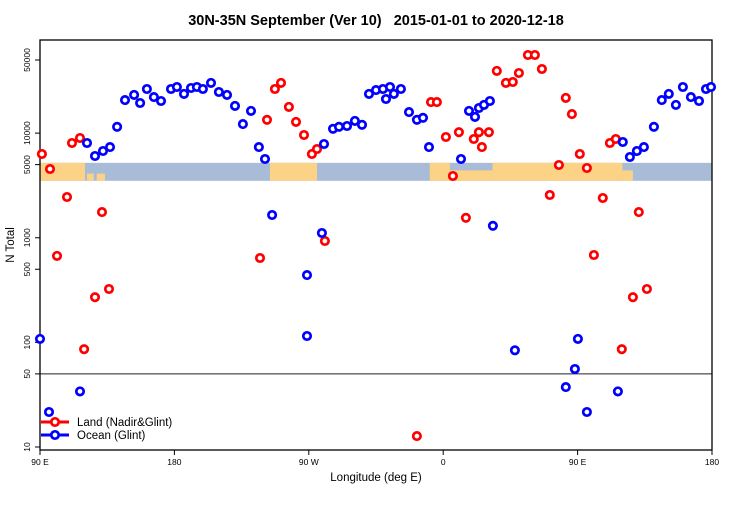 The width and height of the screenshot is (750, 505). Describe the element at coordinates (111, 436) in the screenshot. I see `legend-label-ocean: Ocean (Glint)` at that location.